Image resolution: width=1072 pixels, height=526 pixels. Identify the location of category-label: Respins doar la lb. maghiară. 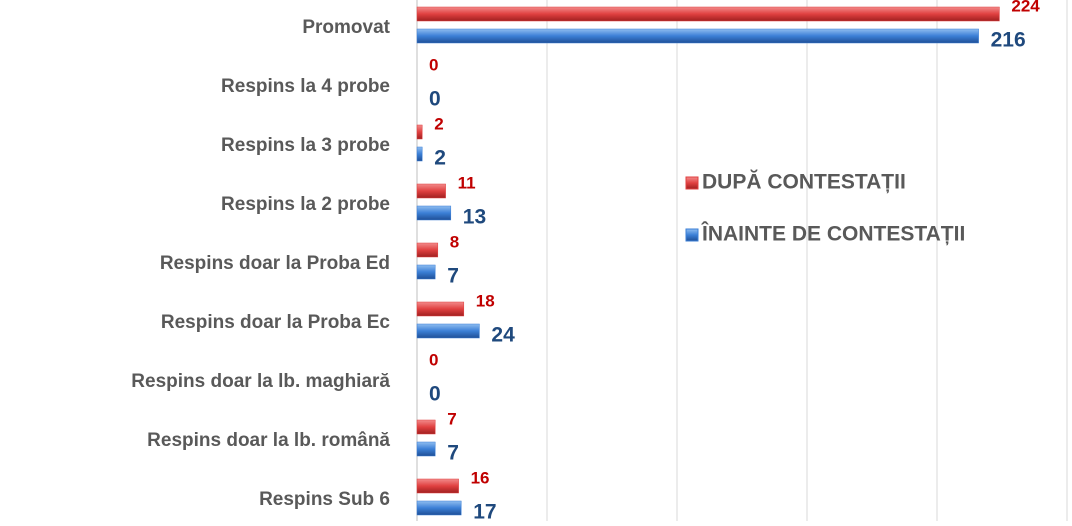
(260, 381).